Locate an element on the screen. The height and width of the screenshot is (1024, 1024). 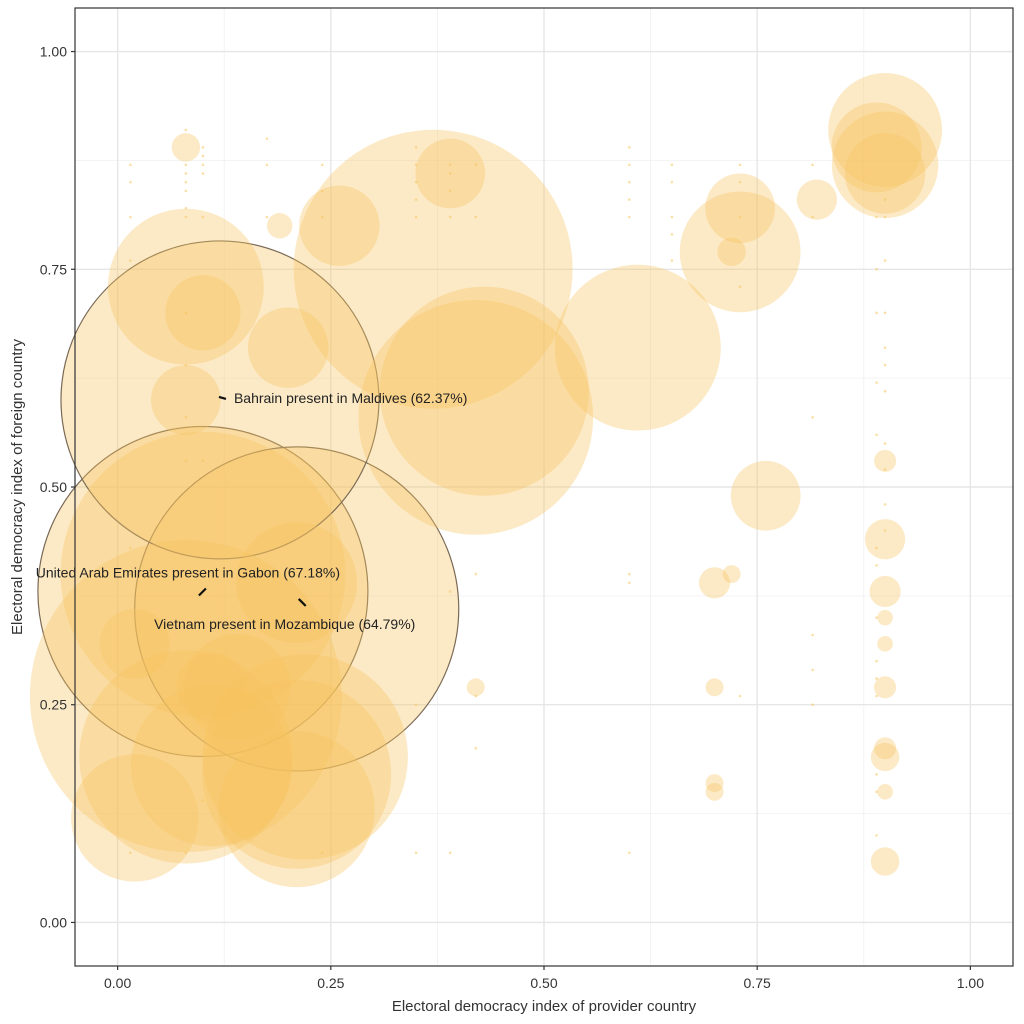
highlighted-bubble is located at coordinates (297, 609).